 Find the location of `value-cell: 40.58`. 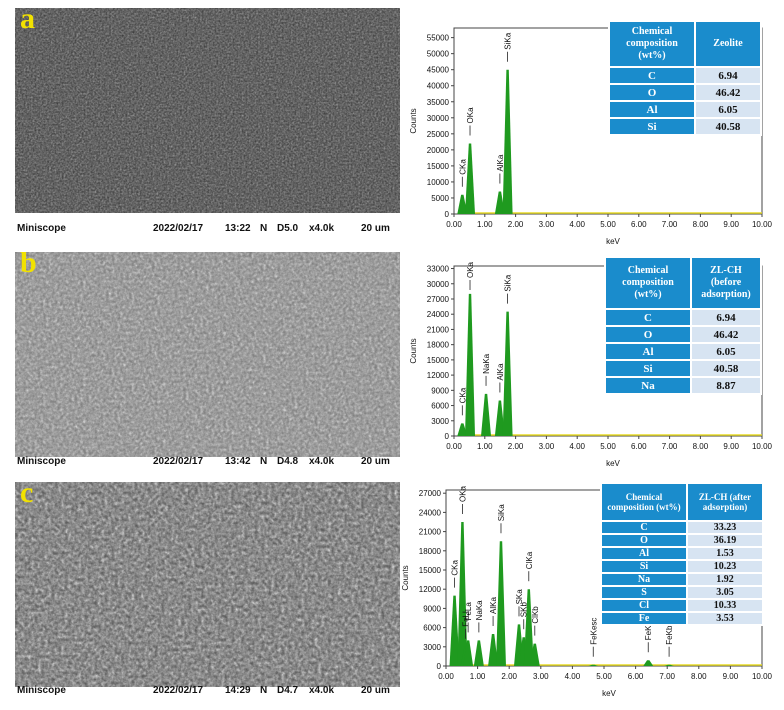

value-cell: 40.58 is located at coordinates (726, 368).